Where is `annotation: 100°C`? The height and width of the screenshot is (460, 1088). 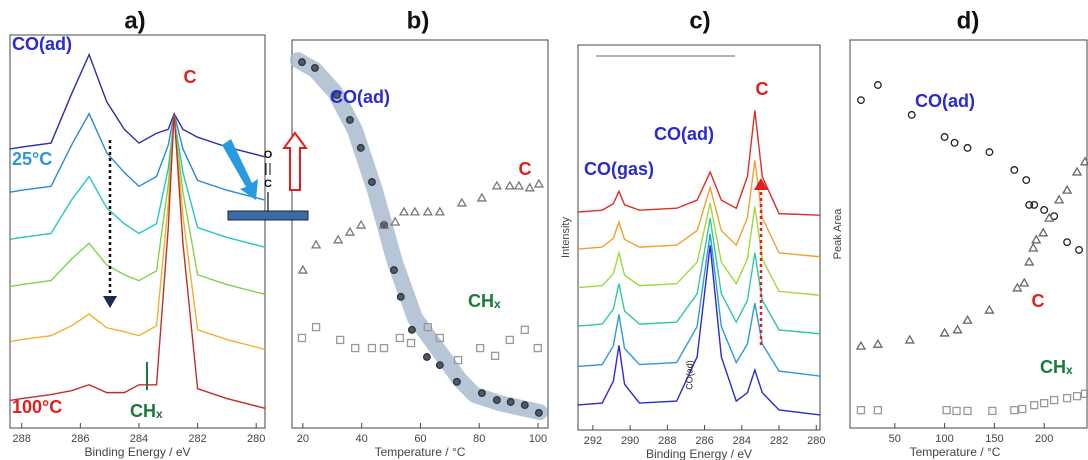
annotation: 100°C is located at coordinates (37, 407).